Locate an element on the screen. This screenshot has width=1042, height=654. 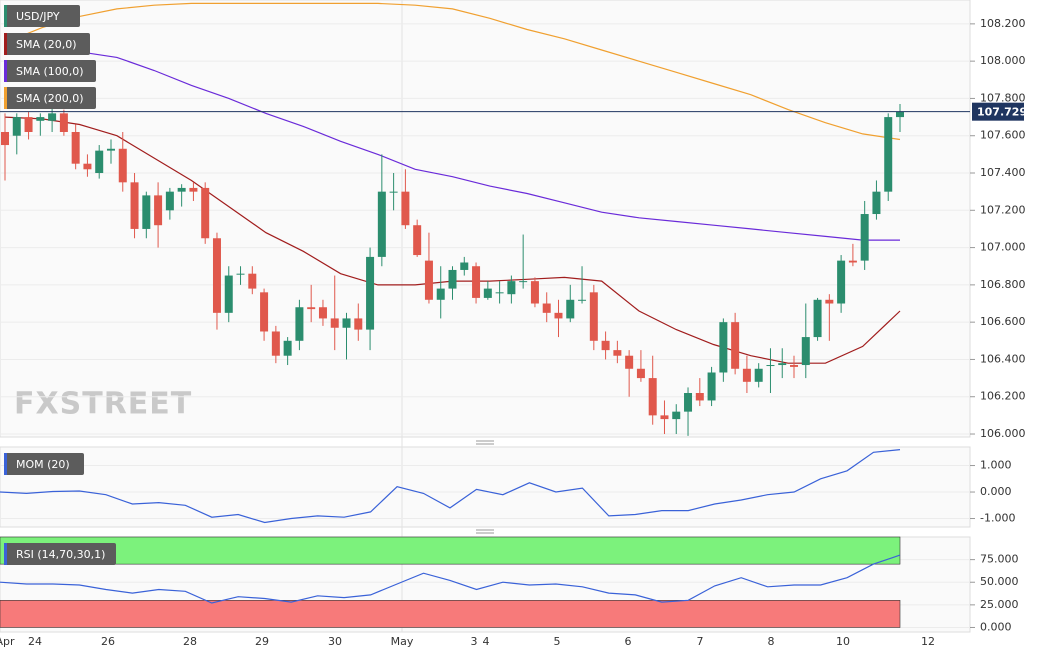
y-tick-label: -1.000 is located at coordinates (997, 518).